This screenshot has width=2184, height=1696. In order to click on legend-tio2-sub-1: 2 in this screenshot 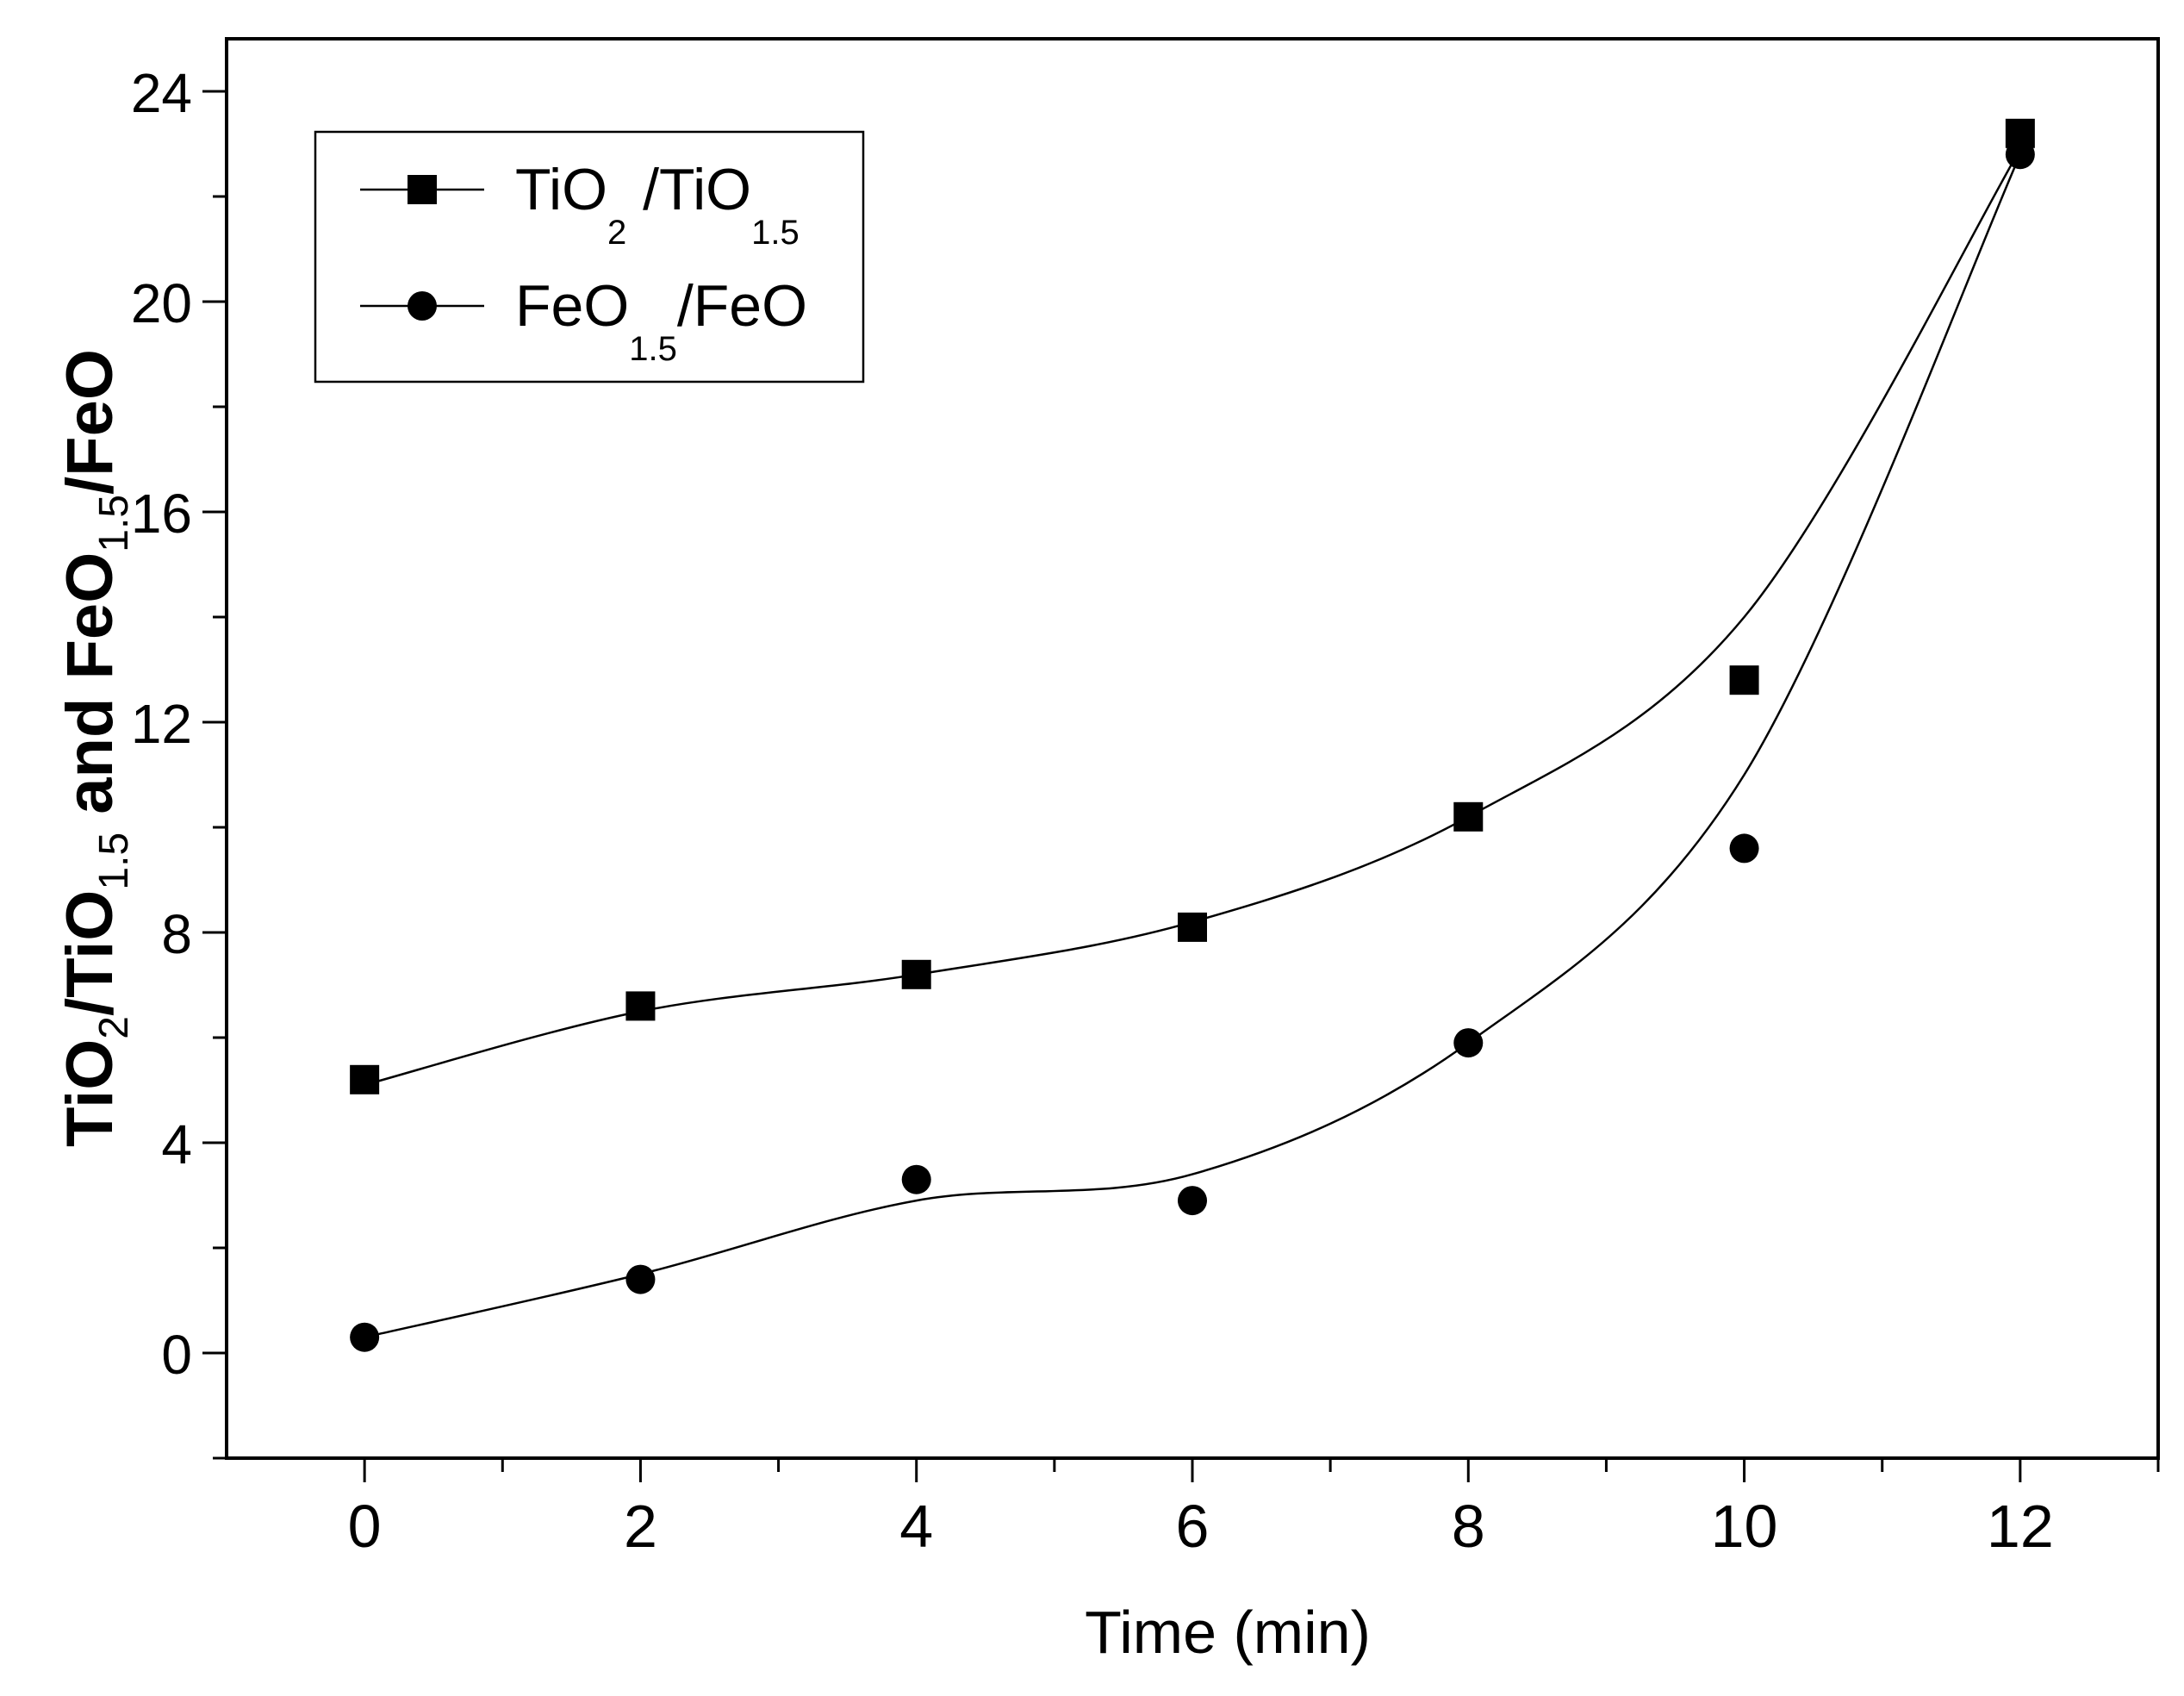, I will do `click(617, 233)`.